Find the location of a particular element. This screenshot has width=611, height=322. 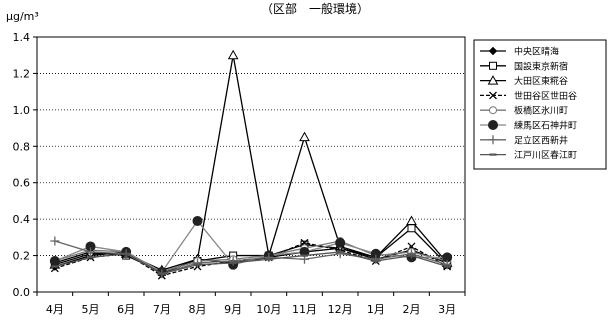

legend-item: 国設東京新宿 is located at coordinates (524, 66).